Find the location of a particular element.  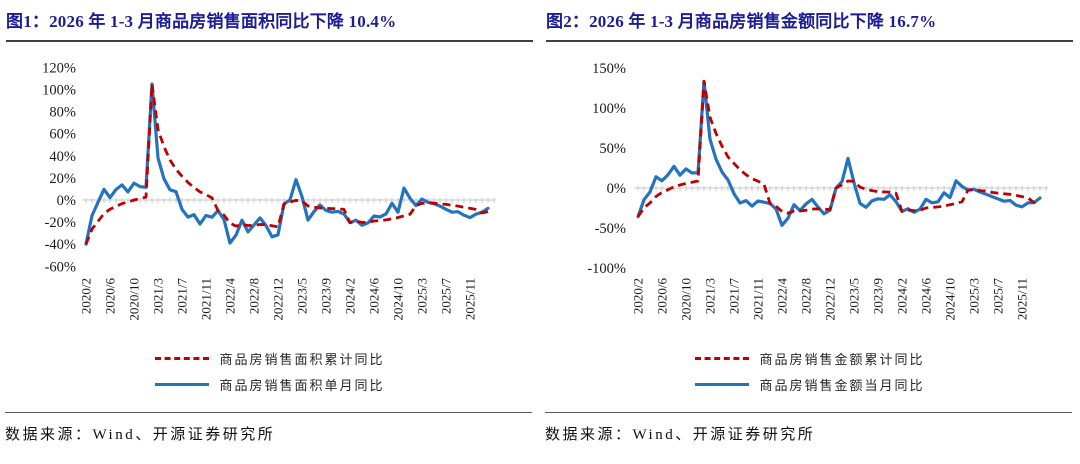

y-axis-label: 120% is located at coordinates (59, 68).